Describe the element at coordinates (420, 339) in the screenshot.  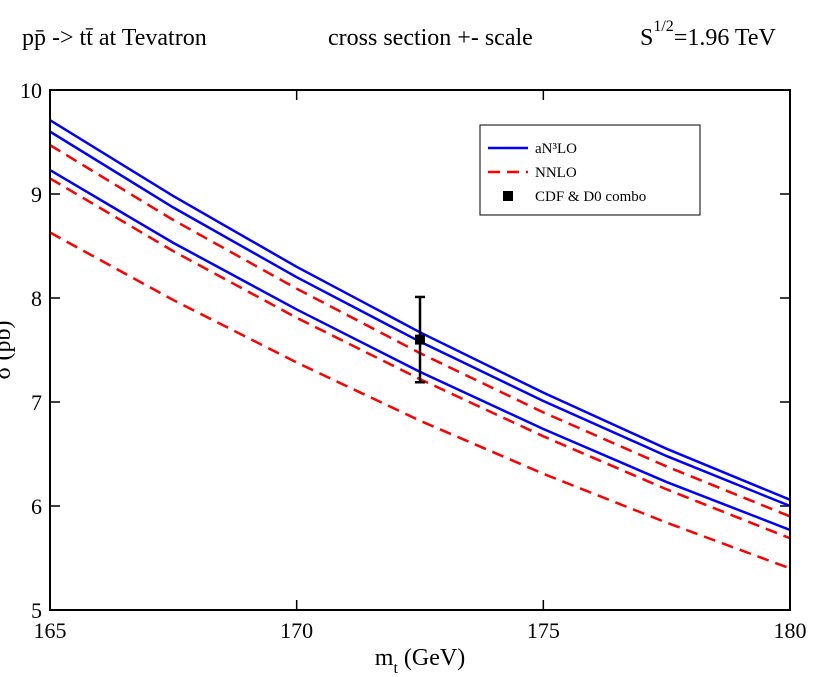
I see `data-point` at that location.